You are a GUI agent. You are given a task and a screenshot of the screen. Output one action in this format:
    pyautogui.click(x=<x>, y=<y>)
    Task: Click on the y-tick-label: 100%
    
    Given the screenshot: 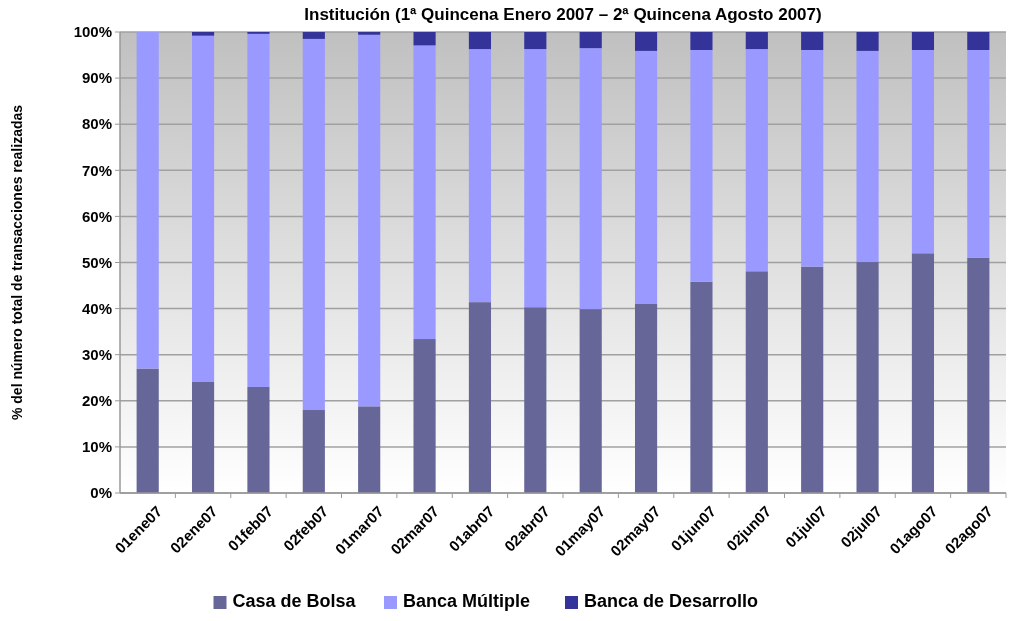 What is the action you would take?
    pyautogui.click(x=92, y=32)
    